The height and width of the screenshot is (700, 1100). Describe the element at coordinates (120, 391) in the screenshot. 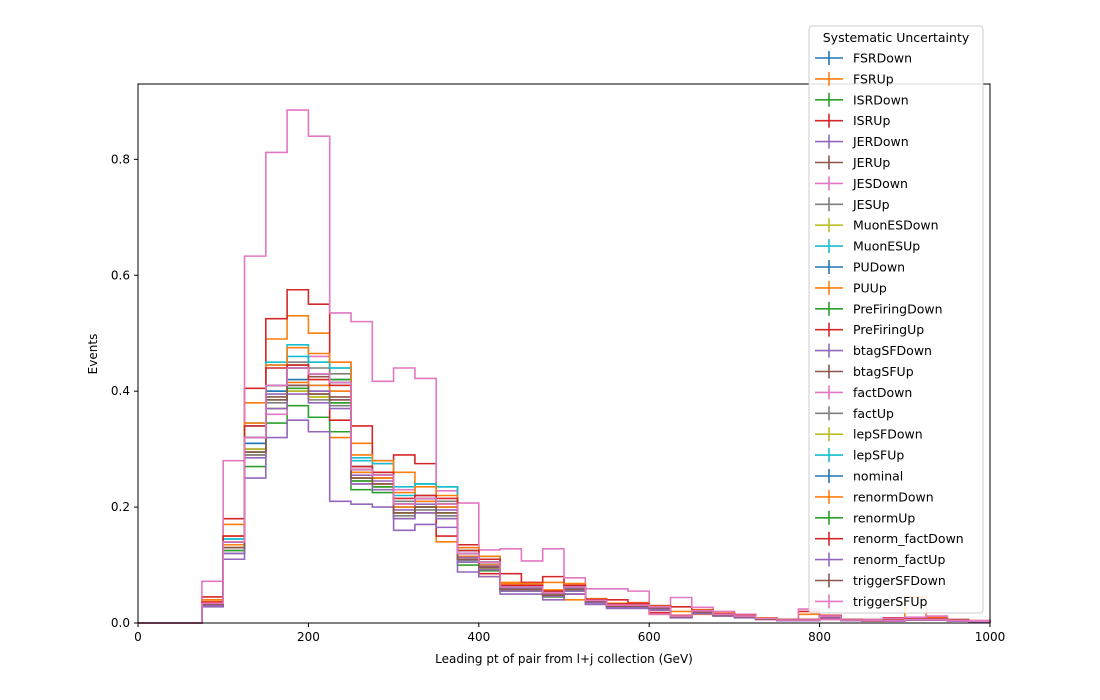

I see `y-tick-label: 0.4` at that location.